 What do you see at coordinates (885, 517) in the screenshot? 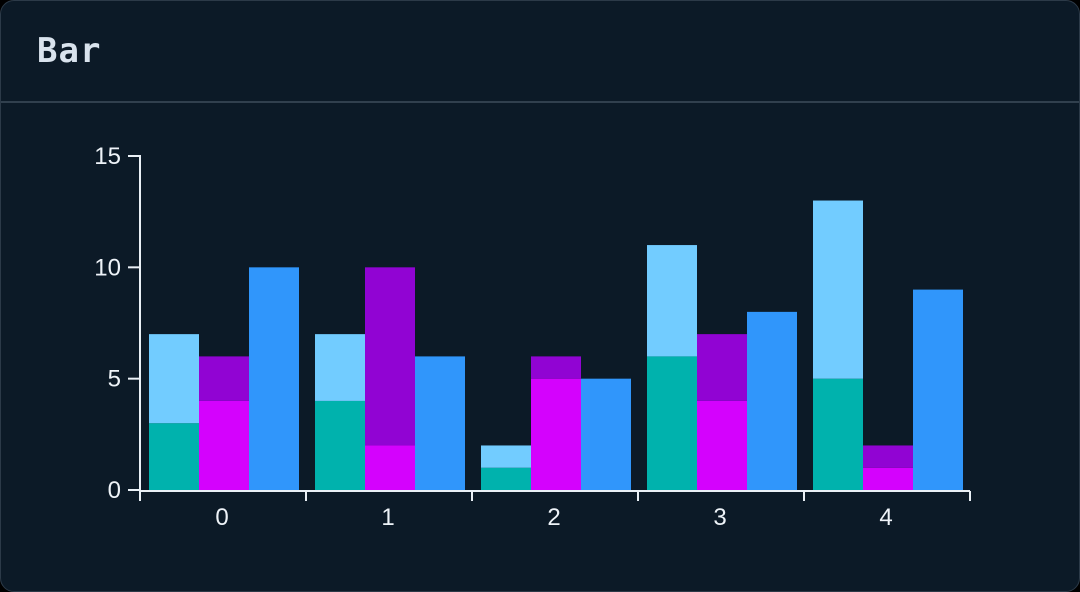
I see `x-tick-label: 4` at bounding box center [885, 517].